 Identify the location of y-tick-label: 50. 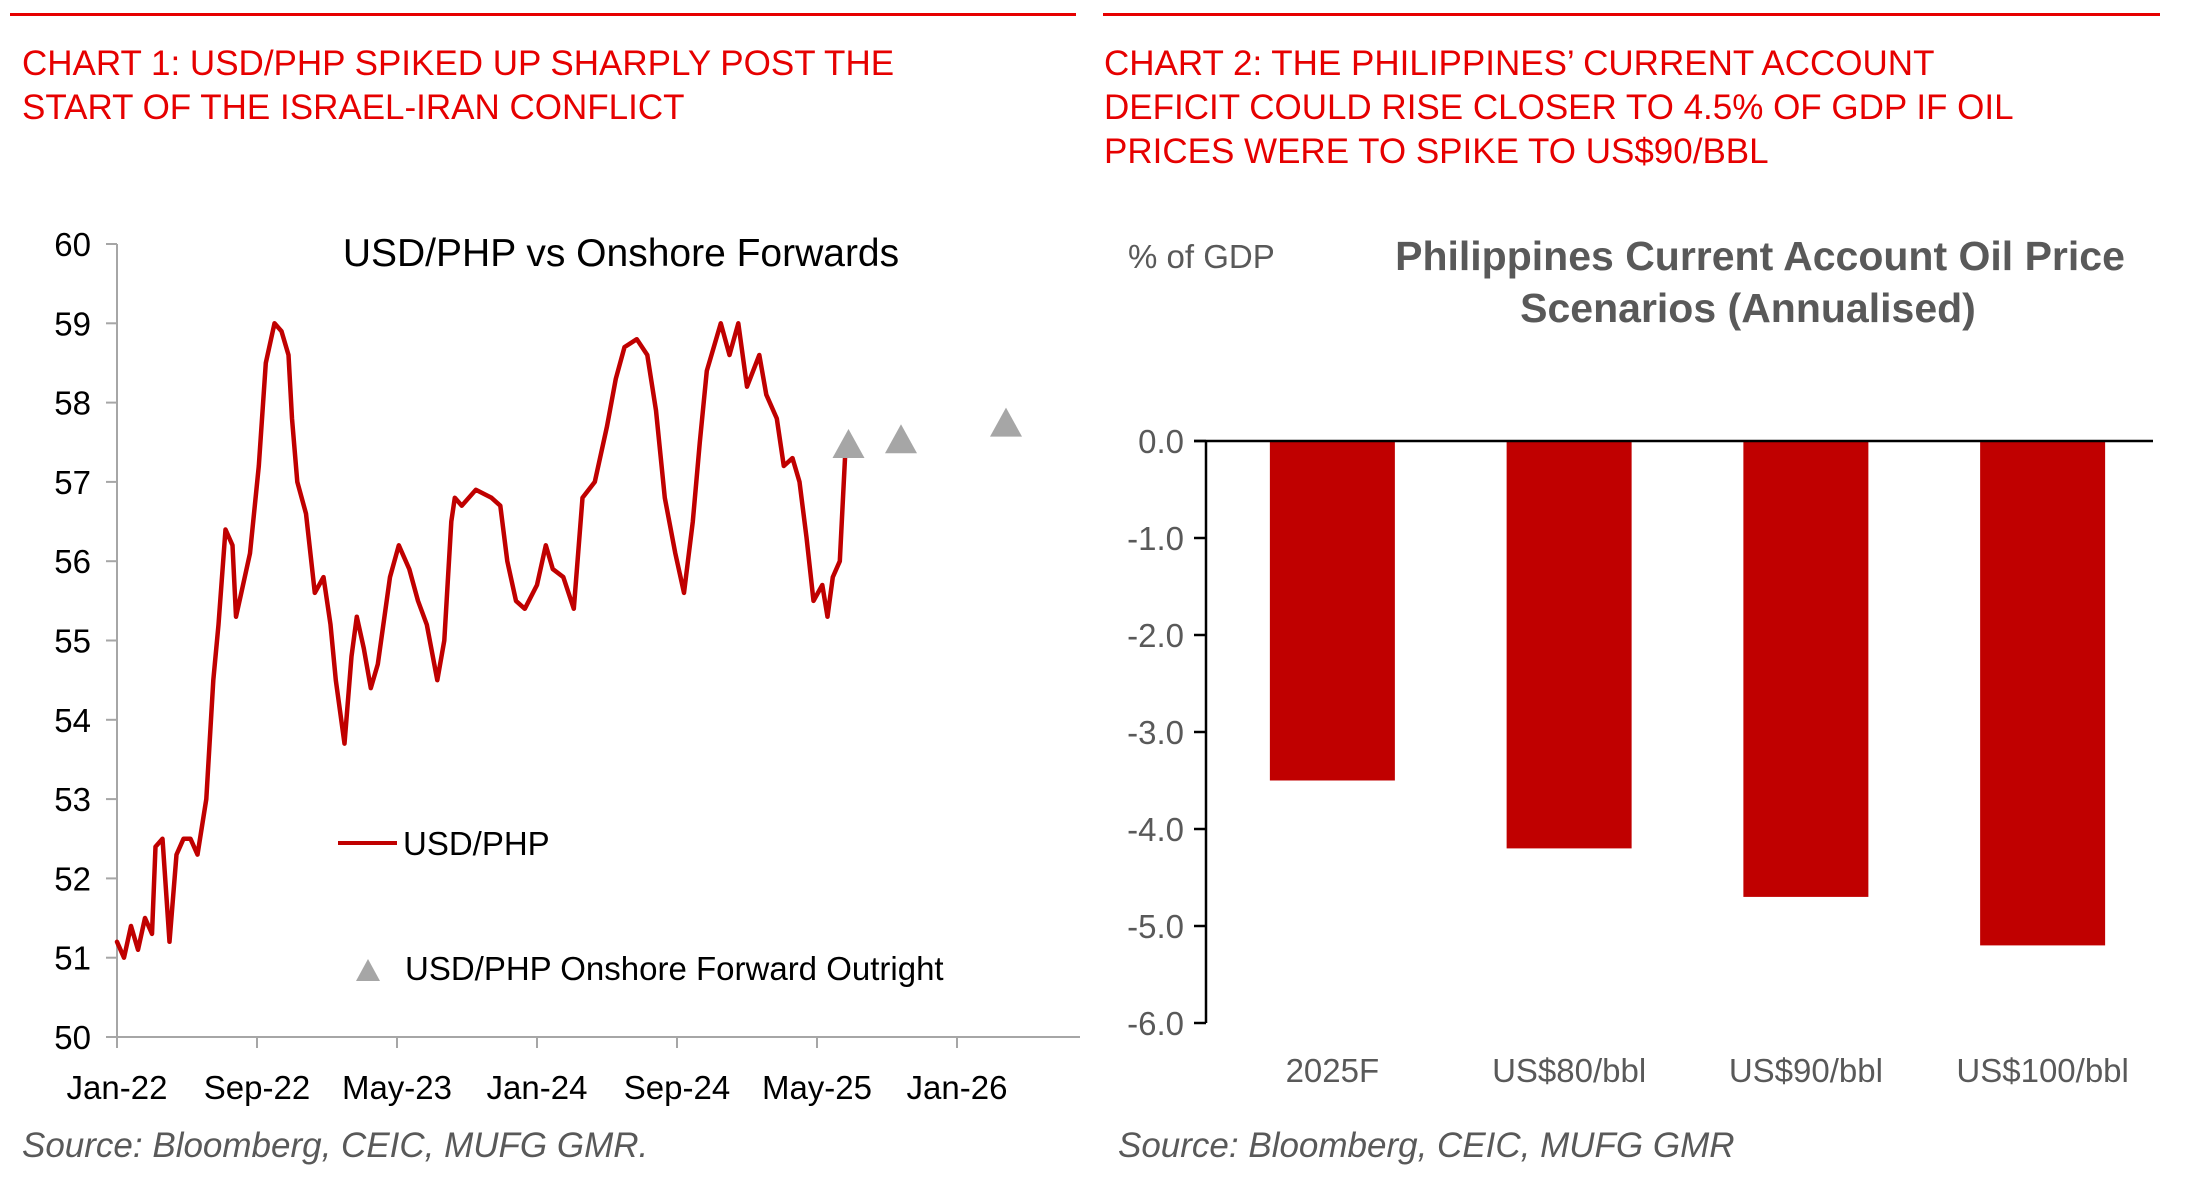
(72, 1037).